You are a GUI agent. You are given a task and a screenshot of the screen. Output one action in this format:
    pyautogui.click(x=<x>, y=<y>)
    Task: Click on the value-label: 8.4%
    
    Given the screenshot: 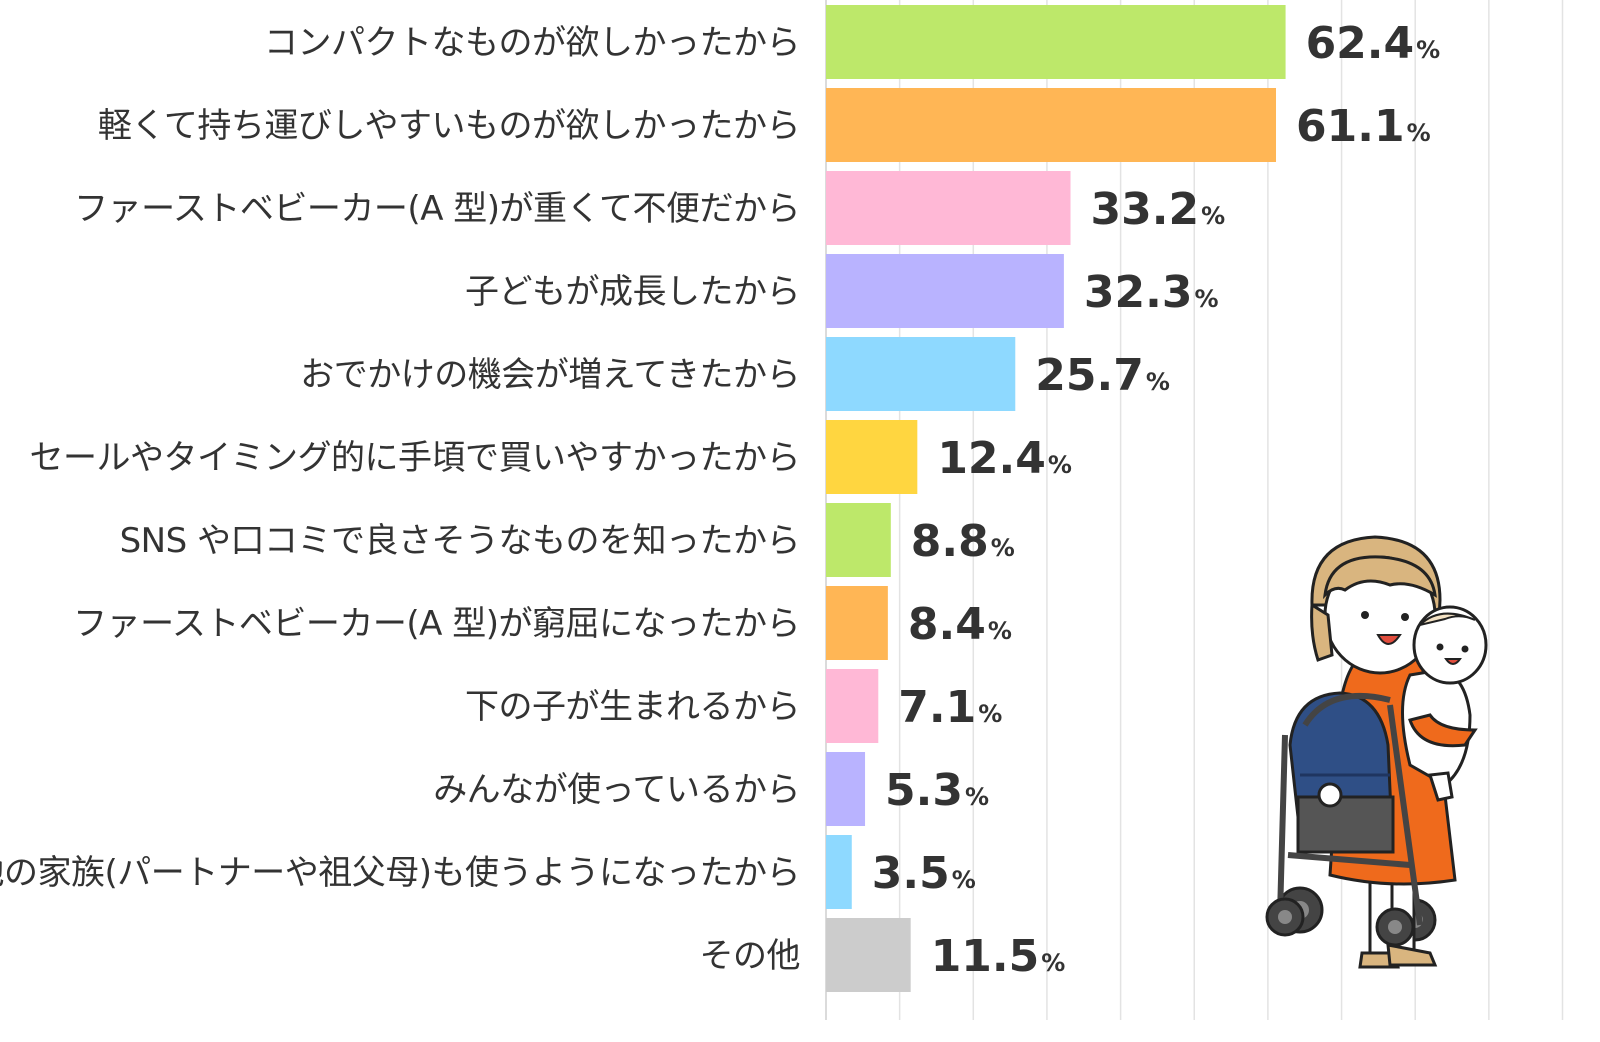 What is the action you would take?
    pyautogui.click(x=960, y=624)
    